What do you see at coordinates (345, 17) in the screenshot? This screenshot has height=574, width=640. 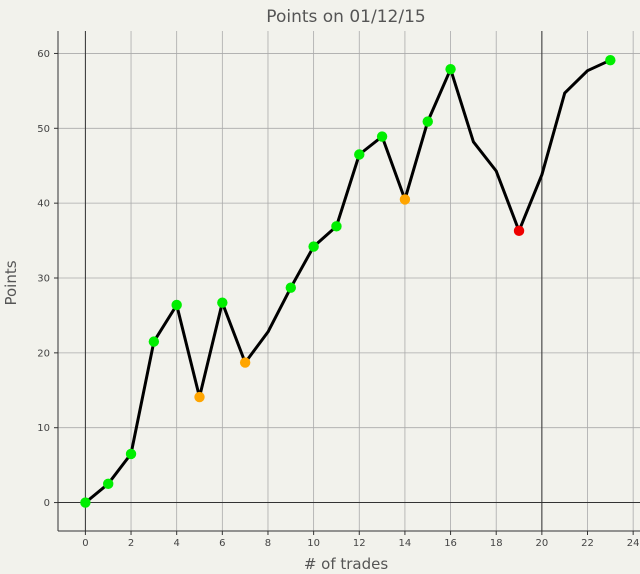 I see `chart-title: Points on 01/12/15` at bounding box center [345, 17].